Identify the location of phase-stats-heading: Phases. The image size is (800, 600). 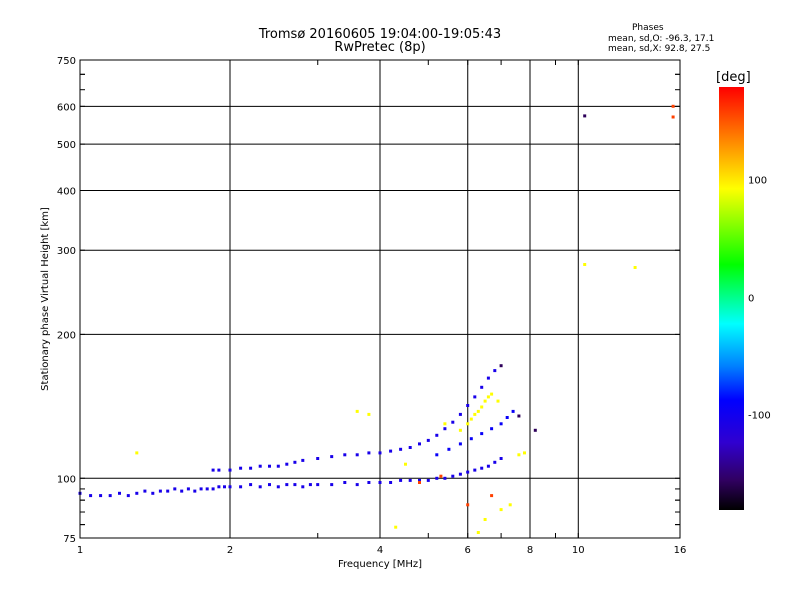
(648, 28).